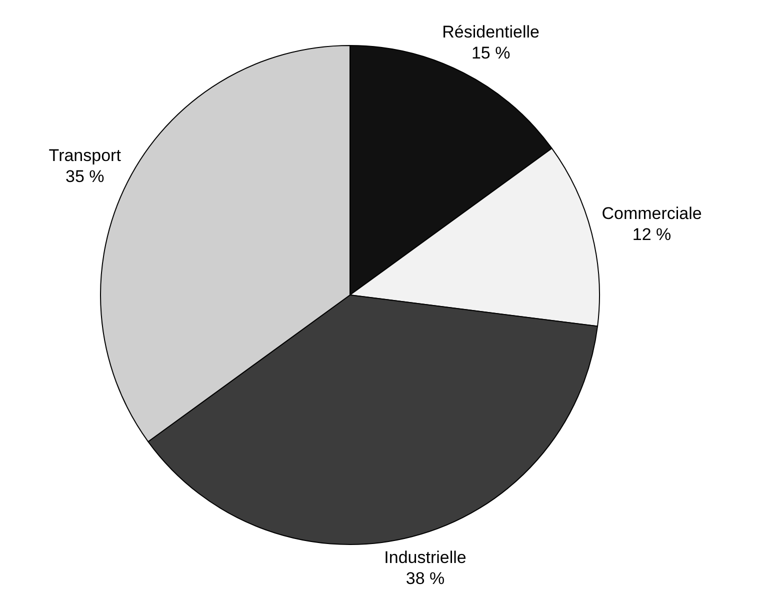  What do you see at coordinates (491, 32) in the screenshot?
I see `slice-label: Résidentielle` at bounding box center [491, 32].